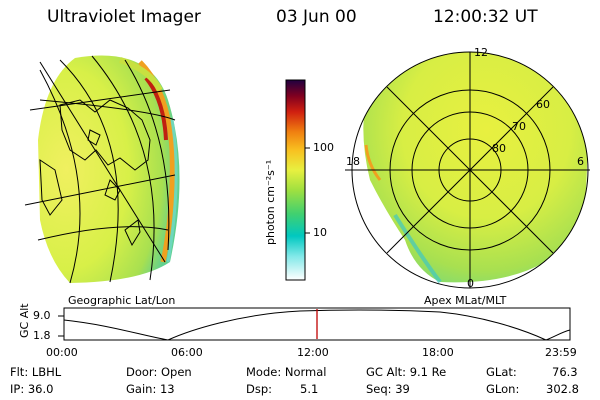  Describe the element at coordinates (323, 147) in the screenshot. I see `colorbar-tick-100: 100` at that location.